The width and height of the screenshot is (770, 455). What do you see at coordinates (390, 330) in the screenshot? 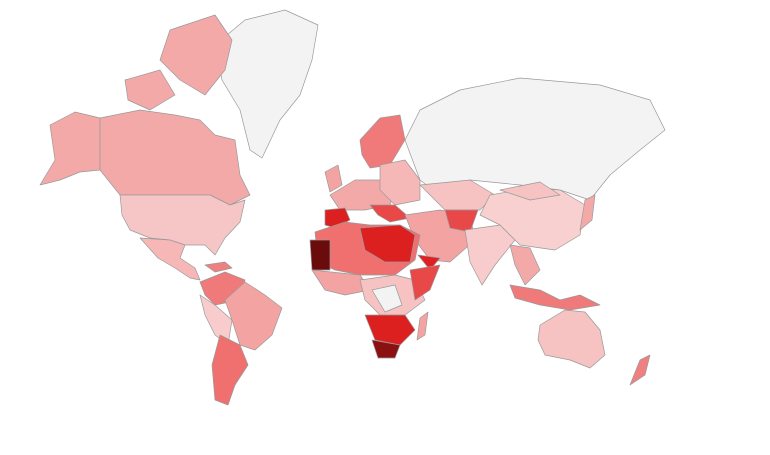
I see `southern-africa` at bounding box center [390, 330].